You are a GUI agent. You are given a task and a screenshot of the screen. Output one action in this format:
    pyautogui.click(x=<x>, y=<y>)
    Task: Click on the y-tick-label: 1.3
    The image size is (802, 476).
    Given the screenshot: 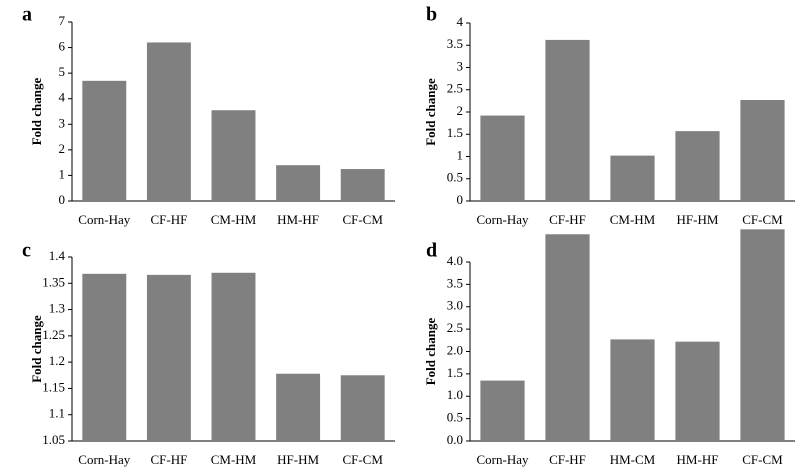 What is the action you would take?
    pyautogui.click(x=57, y=308)
    